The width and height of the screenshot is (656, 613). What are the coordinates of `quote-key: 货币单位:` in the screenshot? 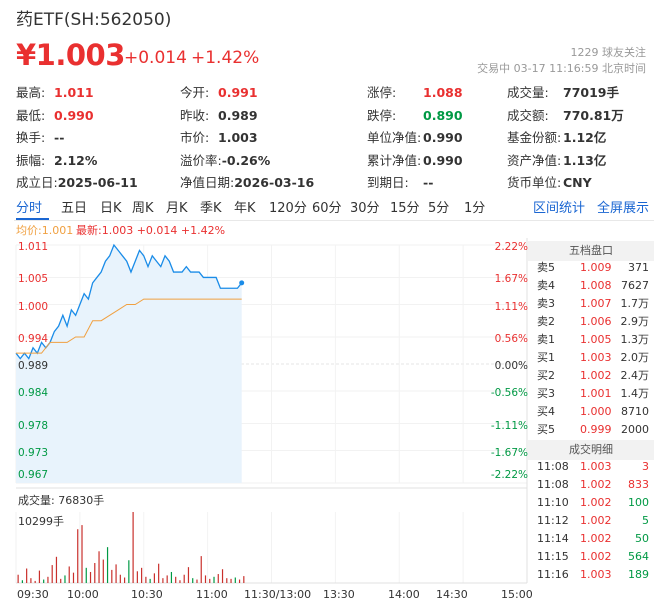 It's located at (534, 182).